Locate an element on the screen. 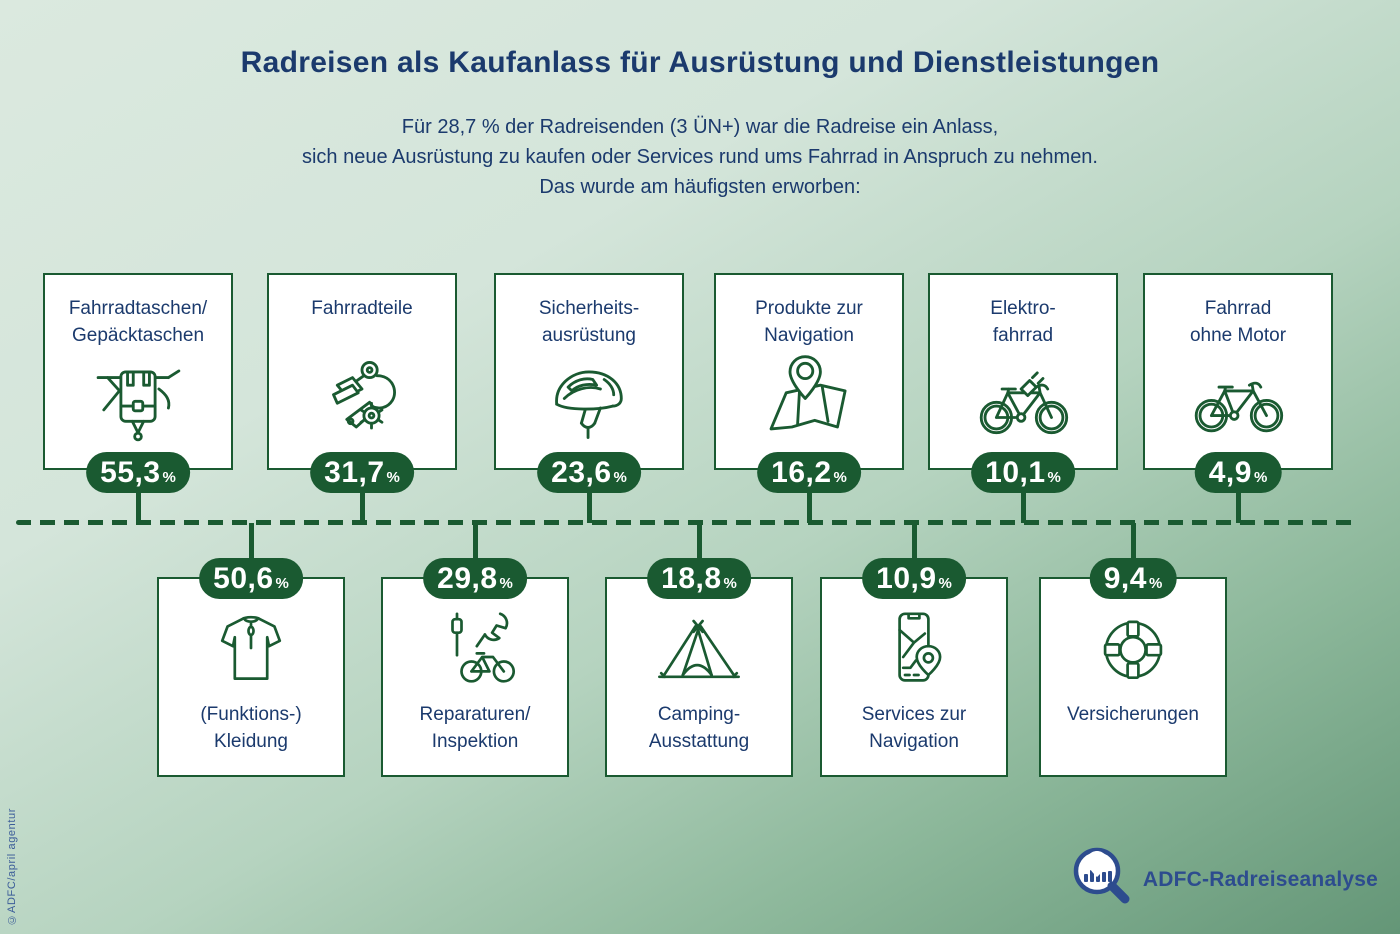 The width and height of the screenshot is (1400, 934). category-label-line: Ausstattung is located at coordinates (699, 741).